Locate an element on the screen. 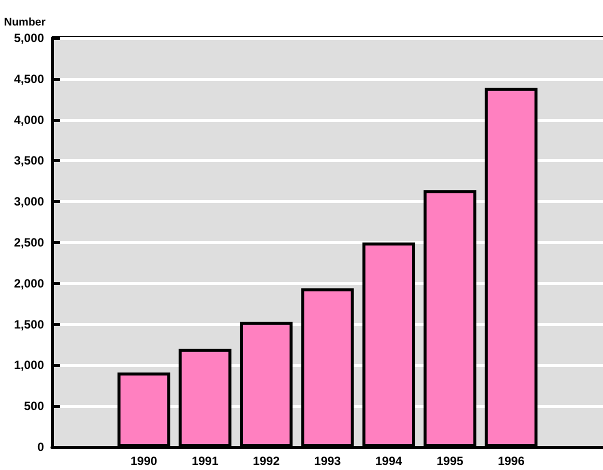 Image resolution: width=603 pixels, height=470 pixels. x-tick-label: 1992 is located at coordinates (266, 461).